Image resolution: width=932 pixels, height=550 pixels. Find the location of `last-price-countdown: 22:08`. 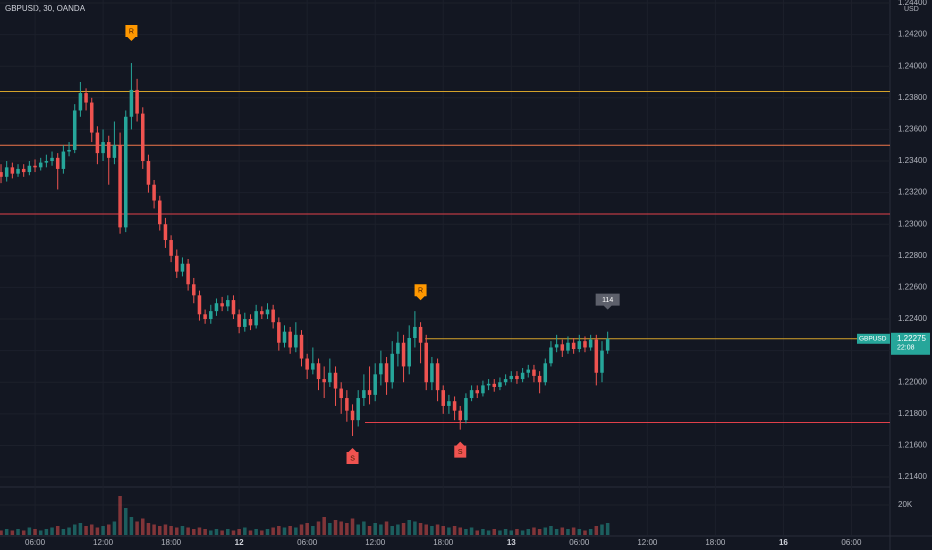

last-price-countdown: 22:08 is located at coordinates (906, 348).